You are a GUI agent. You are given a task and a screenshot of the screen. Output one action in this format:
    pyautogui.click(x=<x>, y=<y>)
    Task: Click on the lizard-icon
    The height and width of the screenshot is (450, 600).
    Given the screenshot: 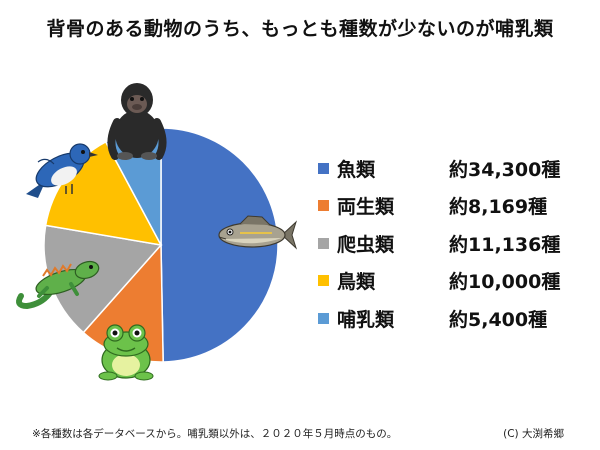 What is the action you would take?
    pyautogui.click(x=58, y=285)
    